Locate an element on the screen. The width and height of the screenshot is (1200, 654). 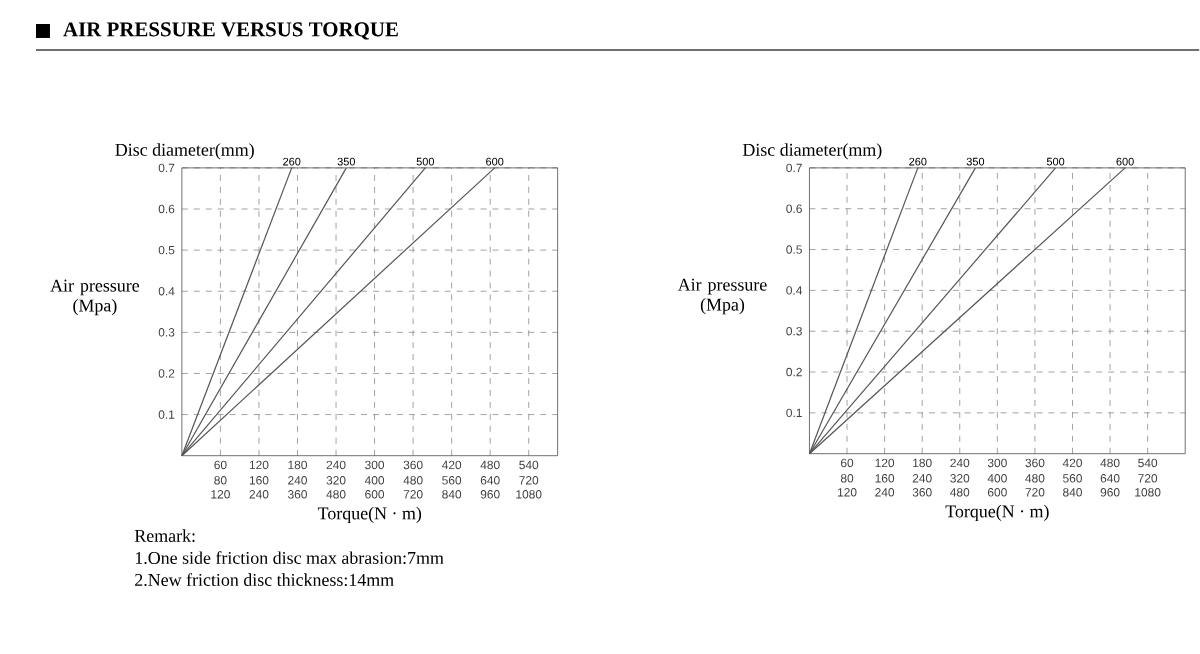
text: 1.One side friction disc max abrasion:7mm is located at coordinates (289, 558).